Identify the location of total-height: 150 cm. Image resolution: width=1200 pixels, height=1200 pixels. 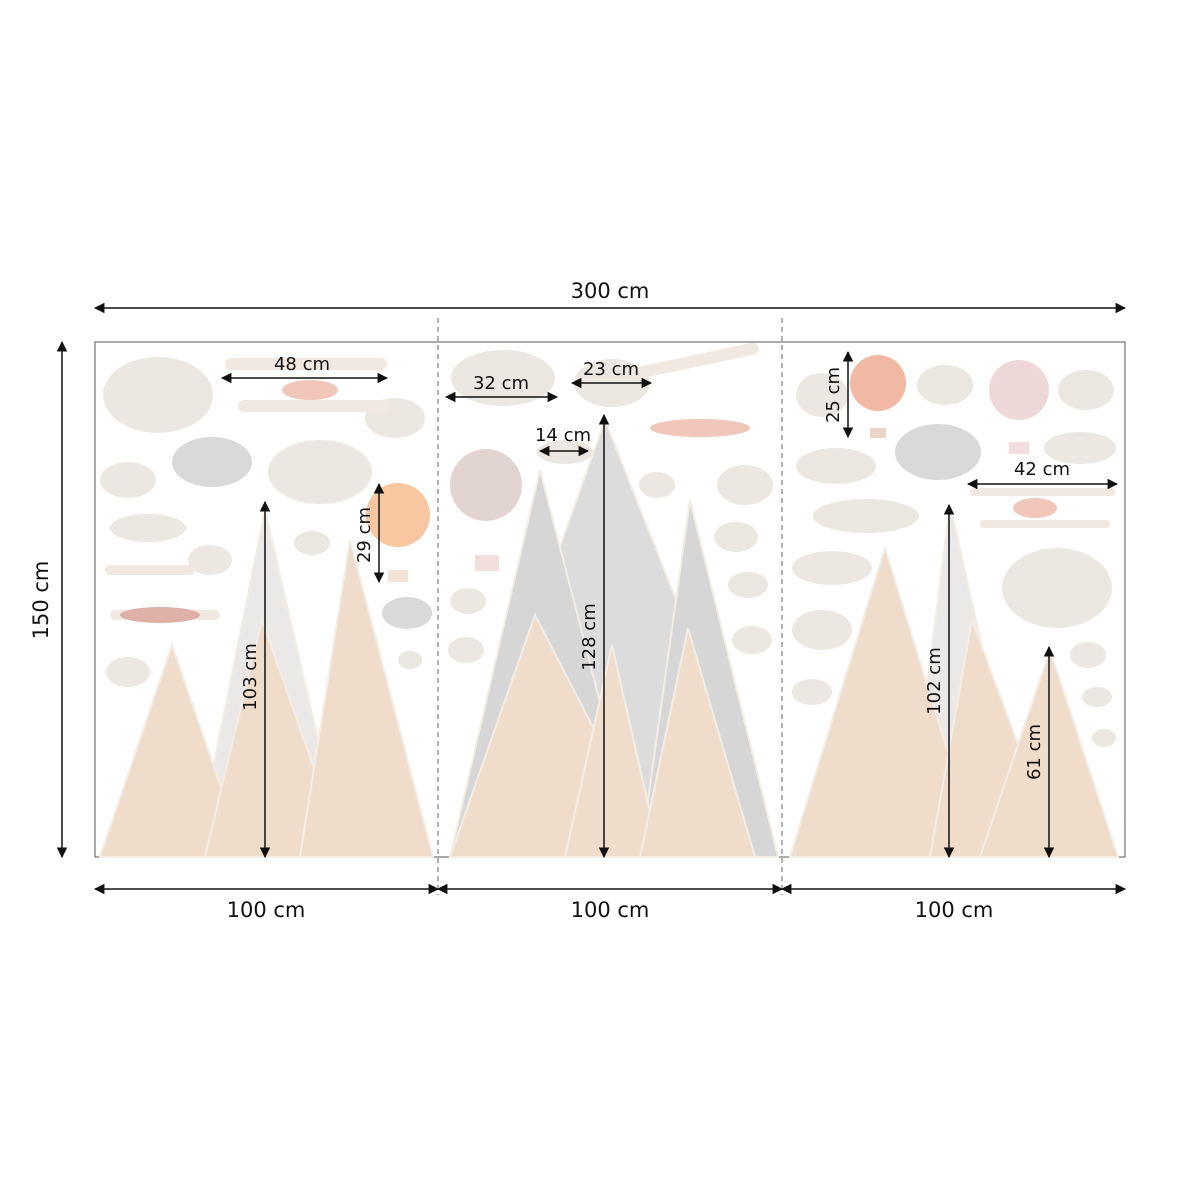
(41, 600).